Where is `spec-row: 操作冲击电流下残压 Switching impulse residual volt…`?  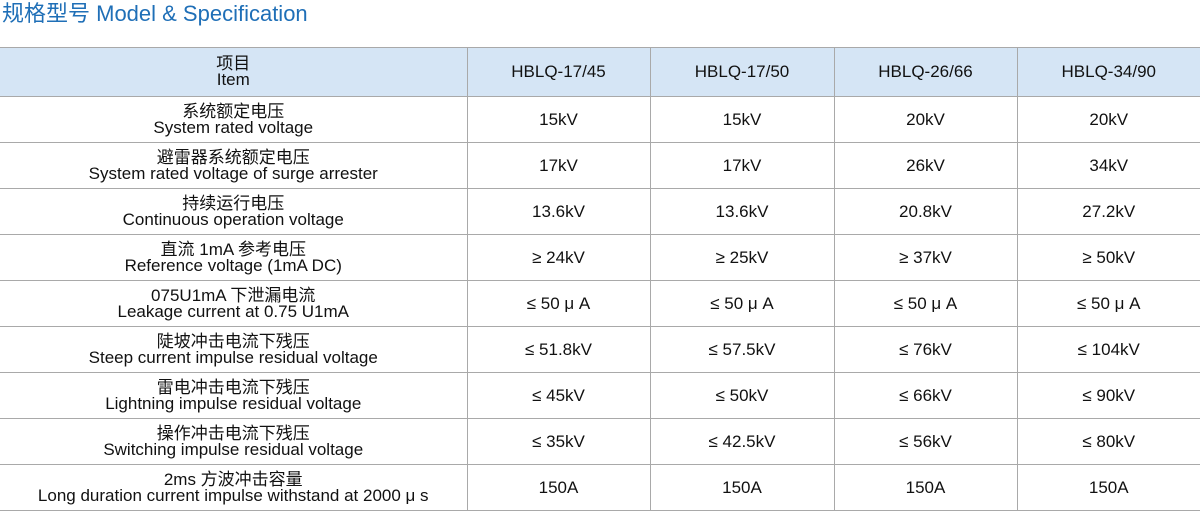 spec-row: 操作冲击电流下残压 Switching impulse residual volt… is located at coordinates (600, 441).